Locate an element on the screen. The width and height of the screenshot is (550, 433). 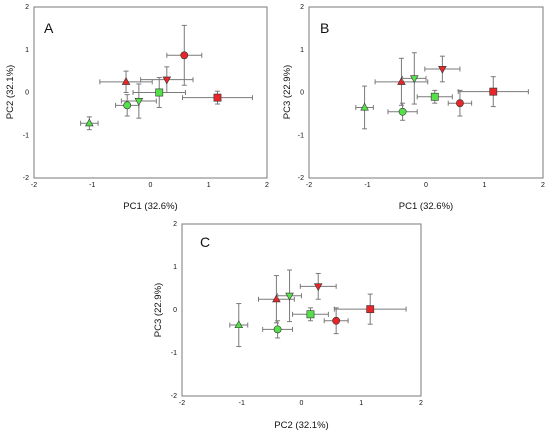
panel-a-xtick: -1 is located at coordinates (92, 185).